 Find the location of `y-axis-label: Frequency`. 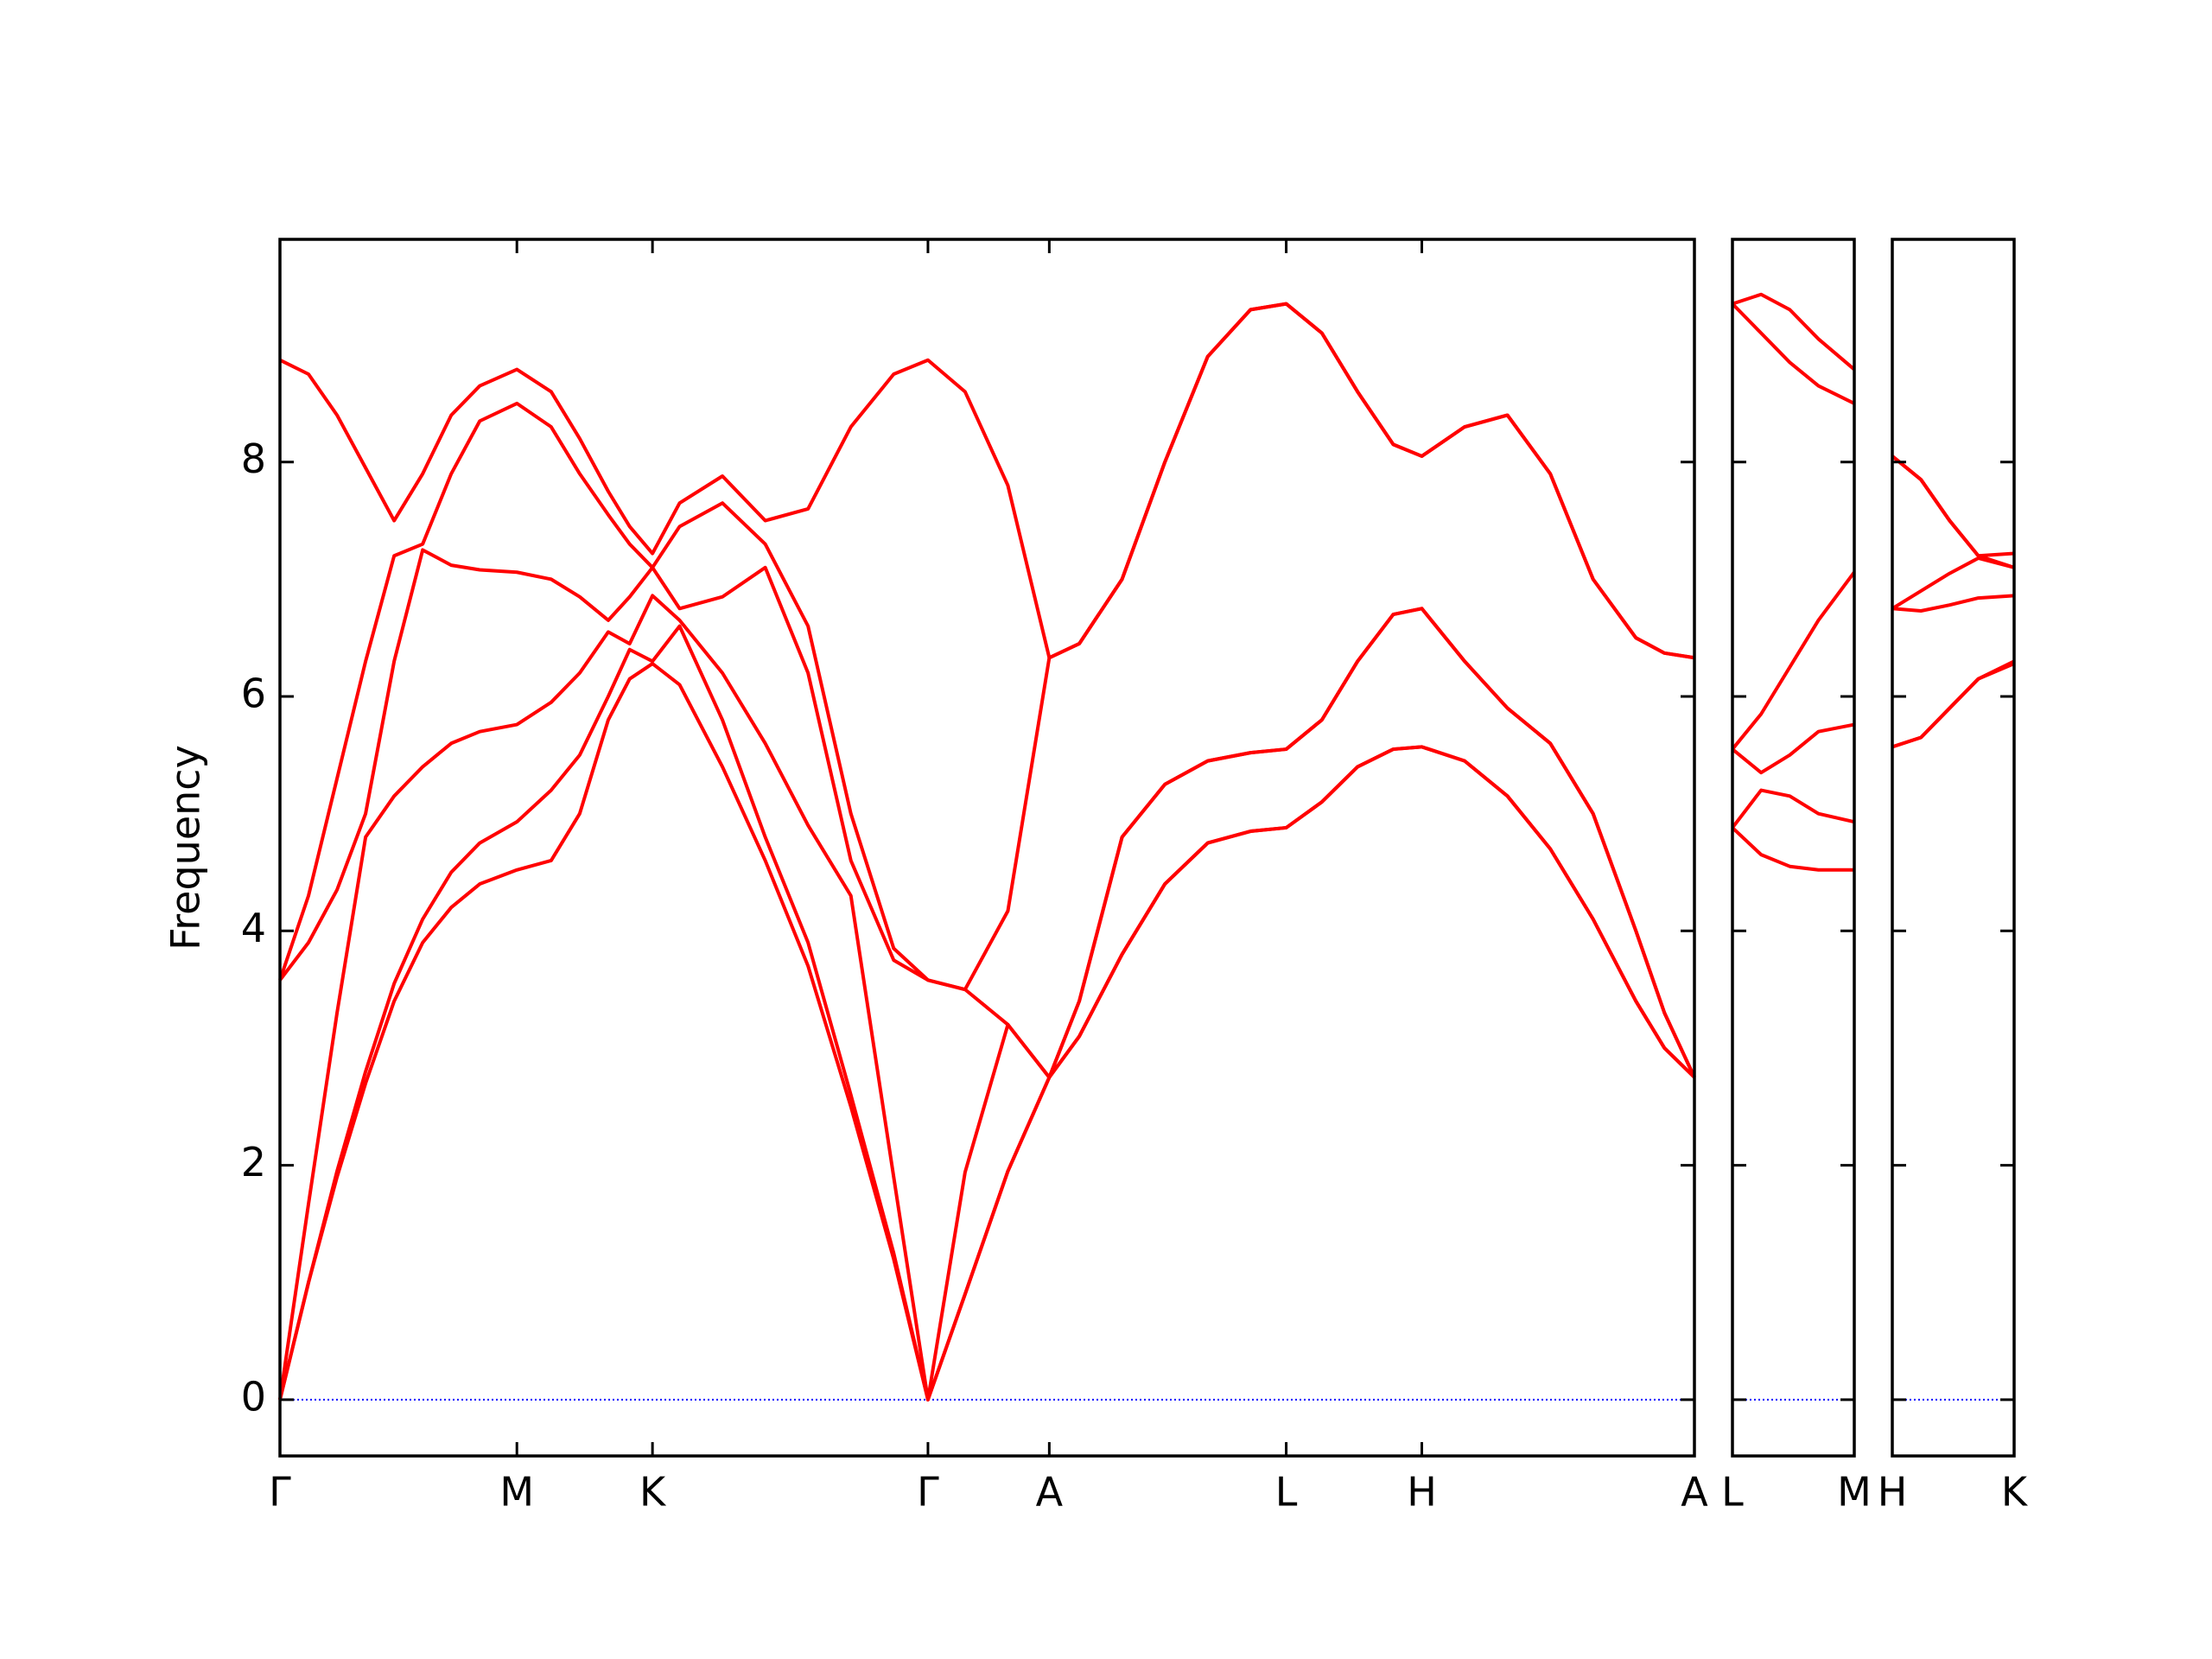

y-axis-label: Frequency is located at coordinates (185, 847).